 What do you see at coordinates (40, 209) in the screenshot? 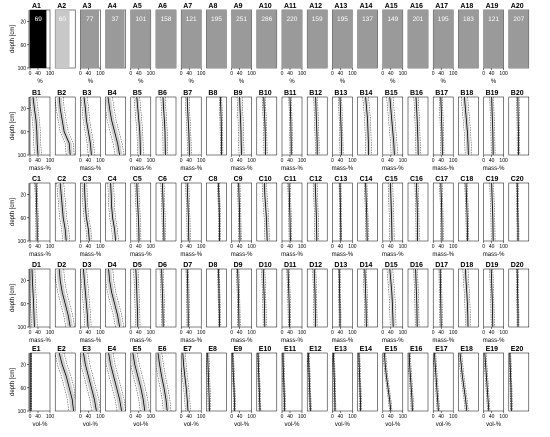
I see `panel-c1: C1` at bounding box center [40, 209].